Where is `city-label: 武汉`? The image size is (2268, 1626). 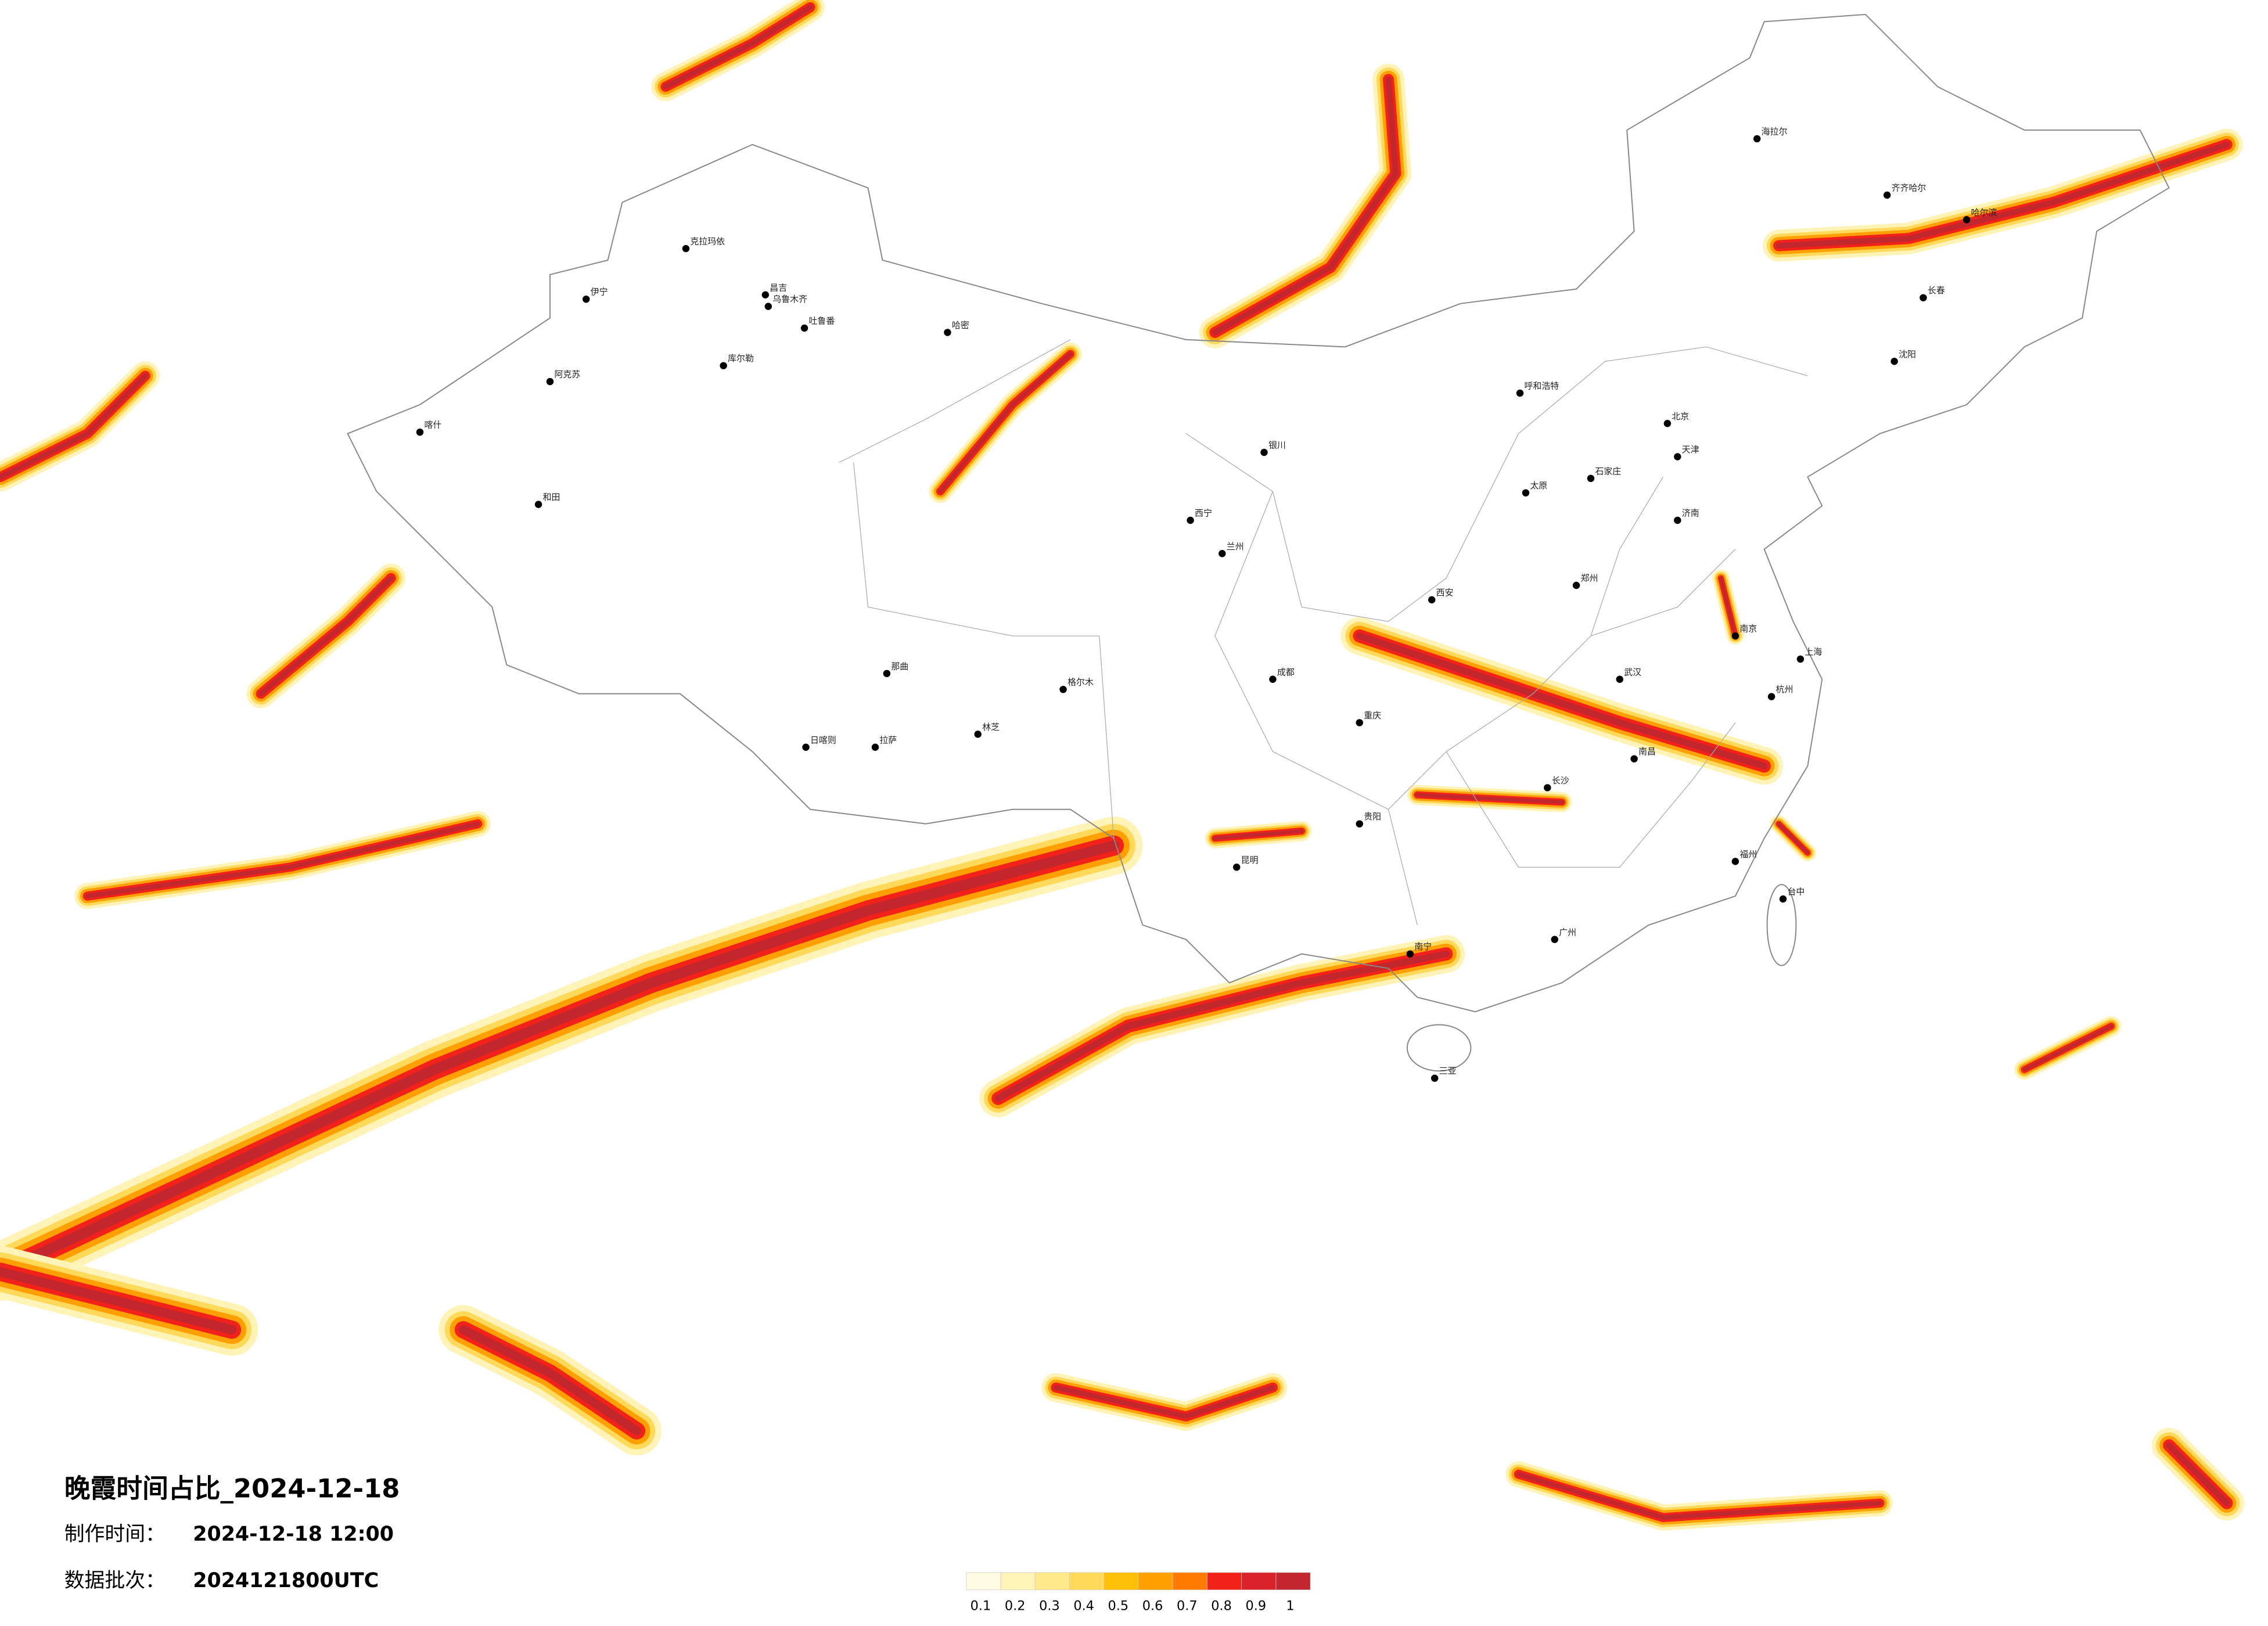
city-label: 武汉 is located at coordinates (1632, 672).